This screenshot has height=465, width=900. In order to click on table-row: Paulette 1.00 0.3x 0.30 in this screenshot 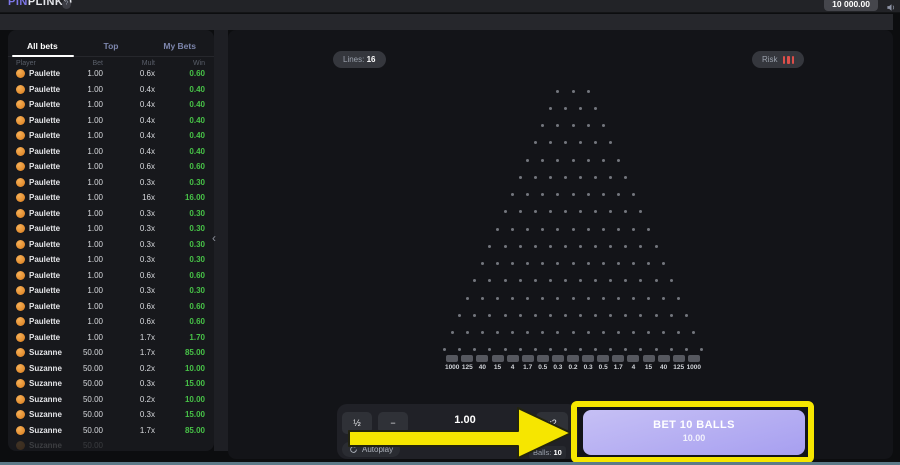, I will do `click(110, 260)`.